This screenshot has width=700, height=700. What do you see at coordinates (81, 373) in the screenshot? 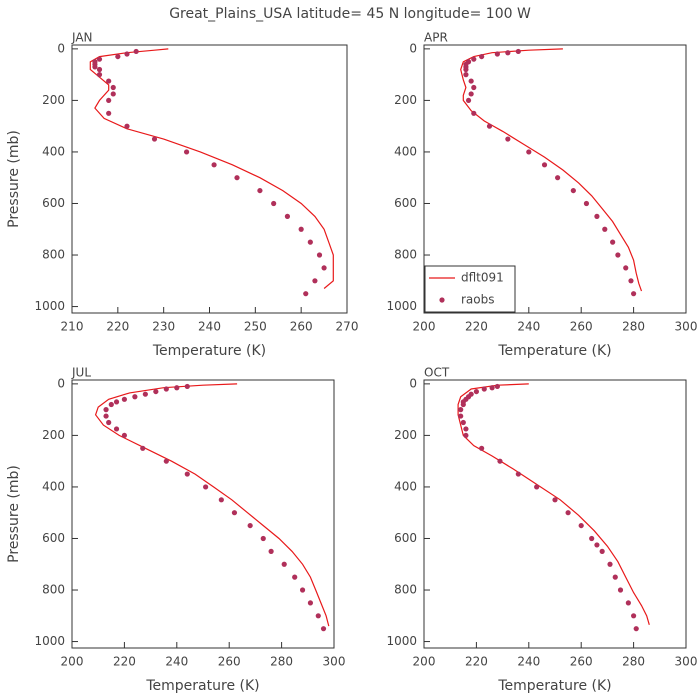
I see `panel-label: JUL` at bounding box center [81, 373].